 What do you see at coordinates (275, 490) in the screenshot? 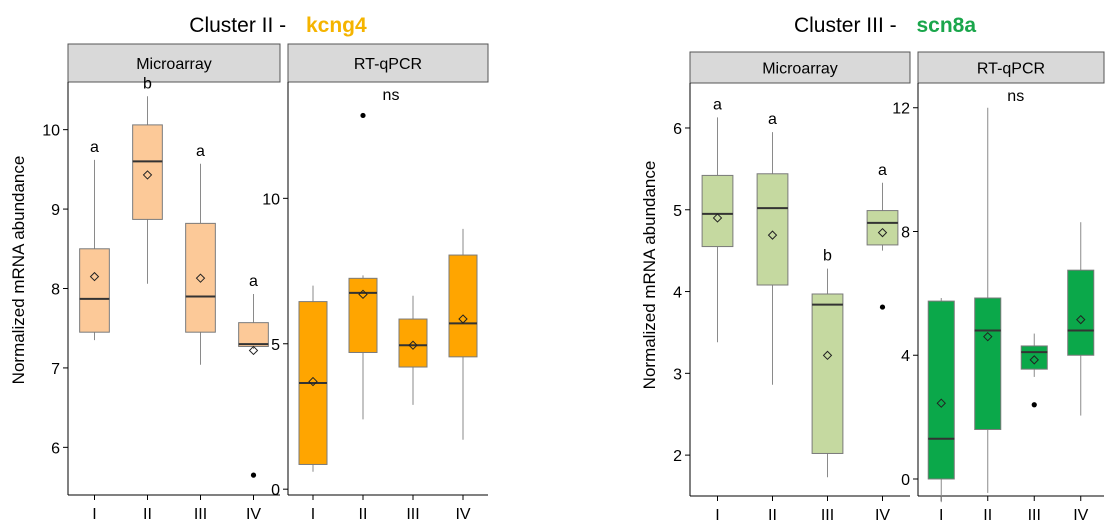
I see `y-tick-label: 0` at bounding box center [275, 490].